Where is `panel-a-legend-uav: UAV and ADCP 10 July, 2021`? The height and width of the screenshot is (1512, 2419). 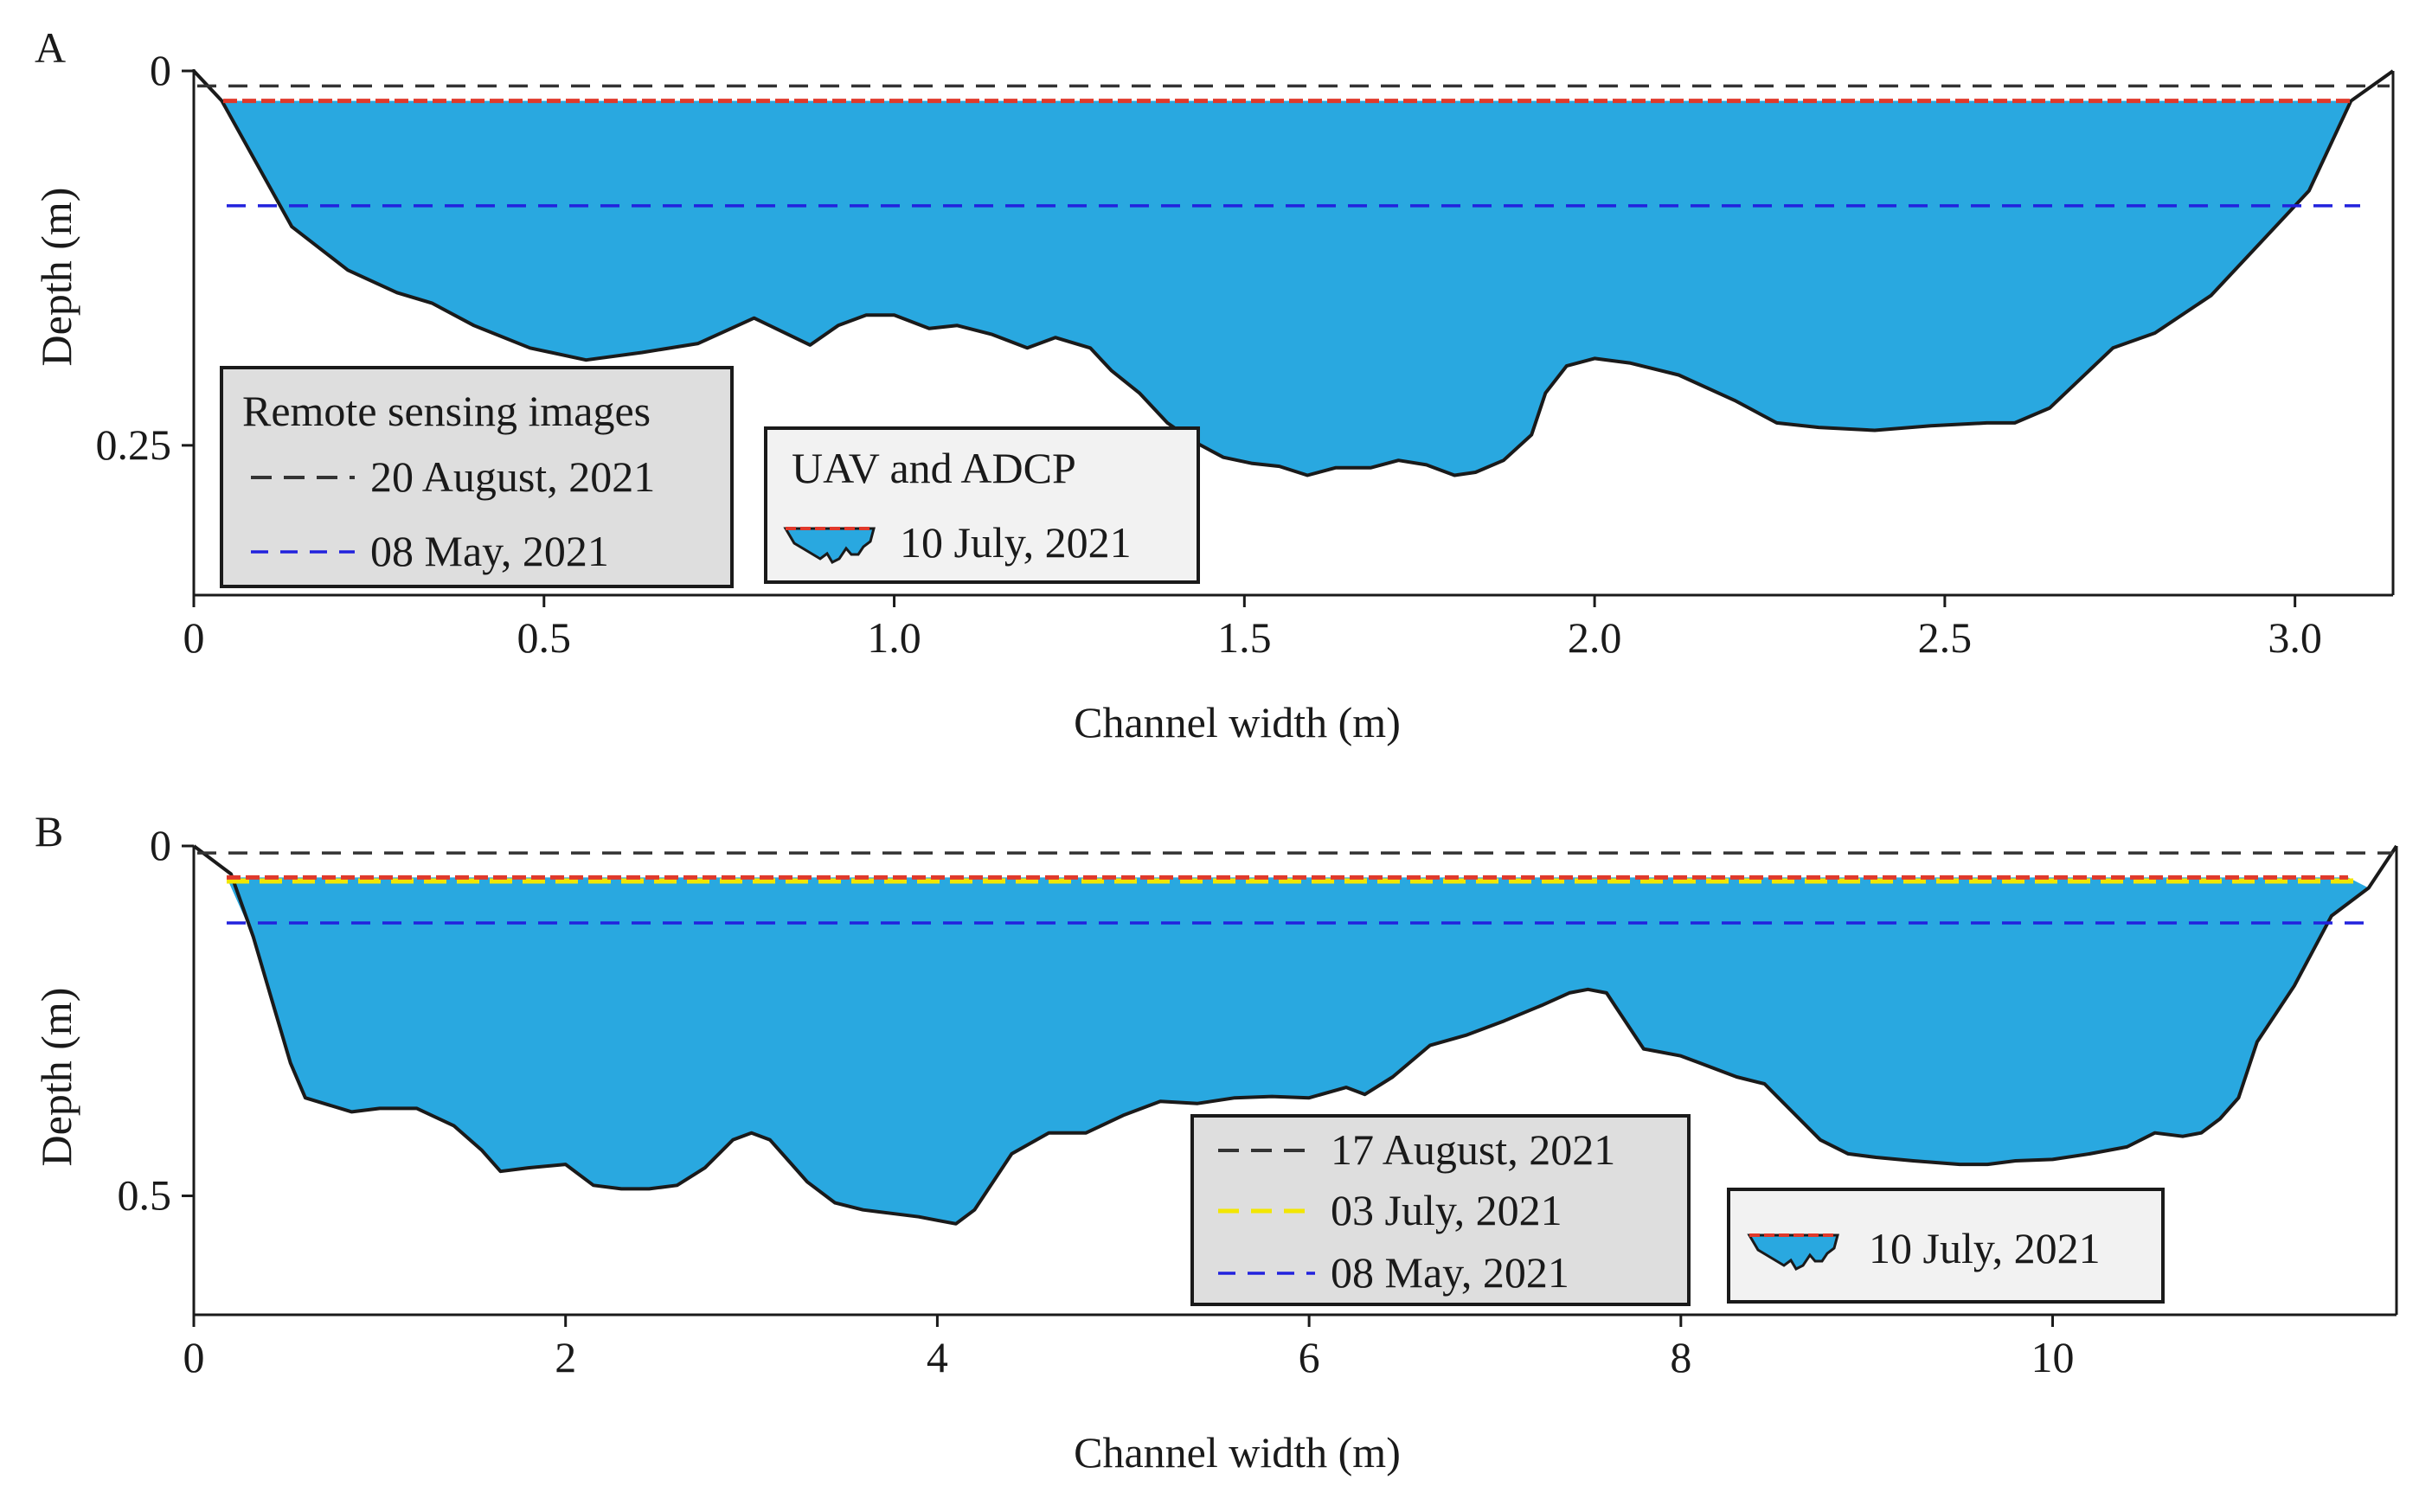
panel-a-legend-uav: UAV and ADCP 10 July, 2021 is located at coordinates (982, 505).